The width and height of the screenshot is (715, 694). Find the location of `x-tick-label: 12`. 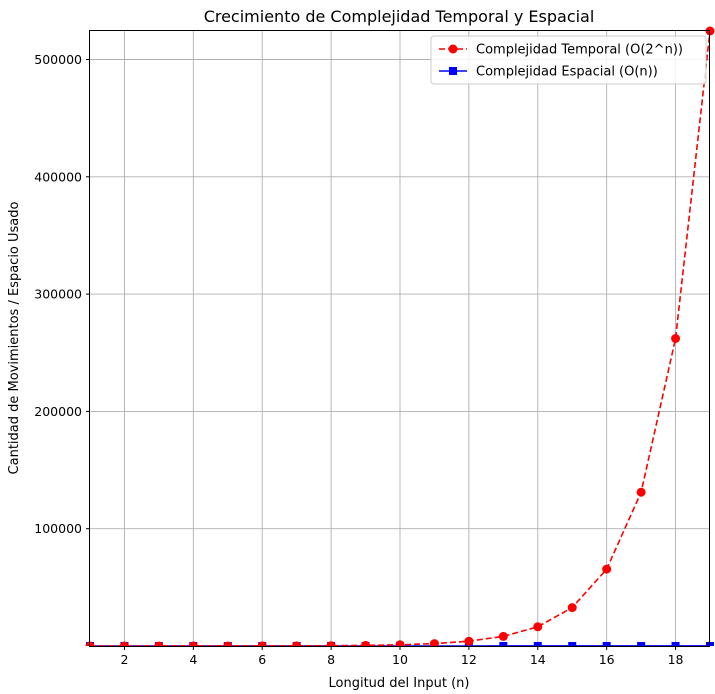

x-tick-label: 12 is located at coordinates (469, 659).